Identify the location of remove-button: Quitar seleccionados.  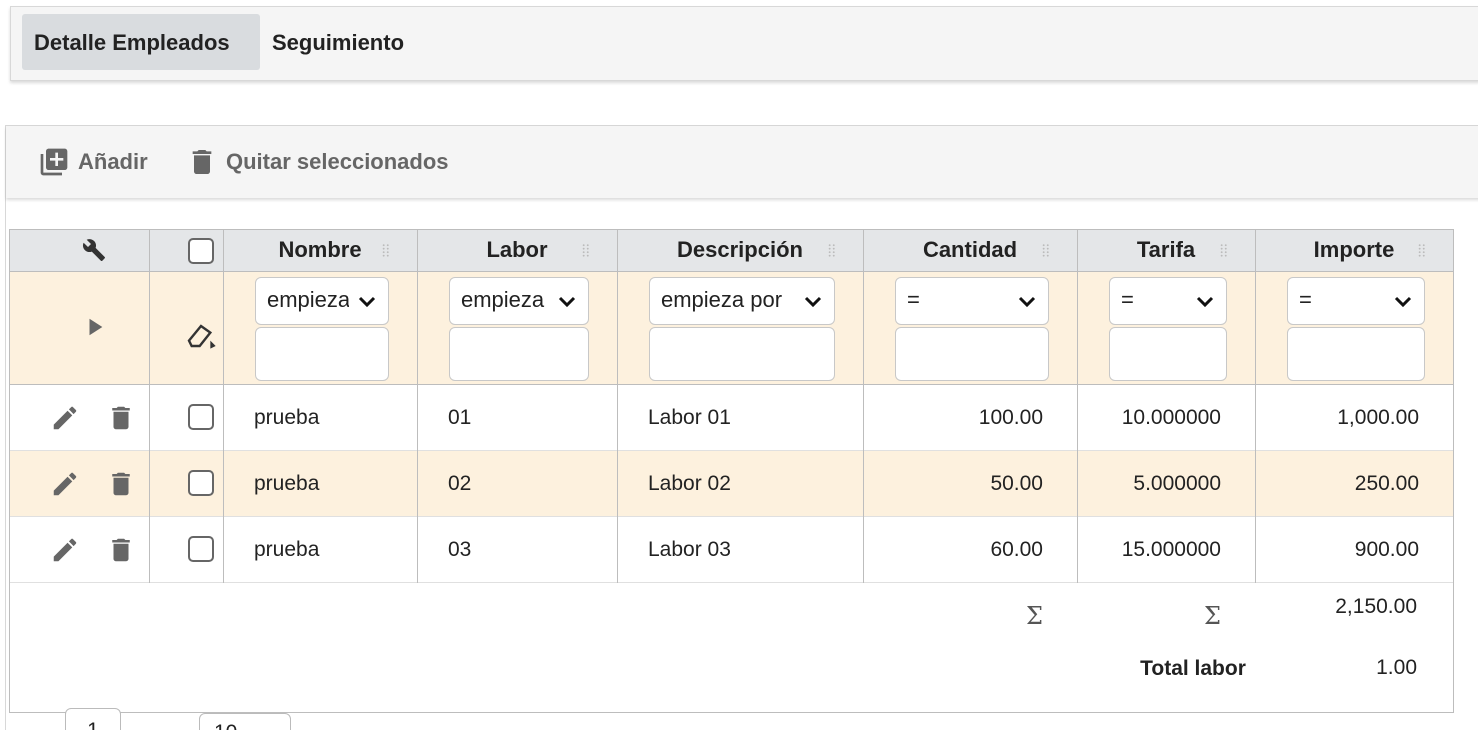
(337, 161).